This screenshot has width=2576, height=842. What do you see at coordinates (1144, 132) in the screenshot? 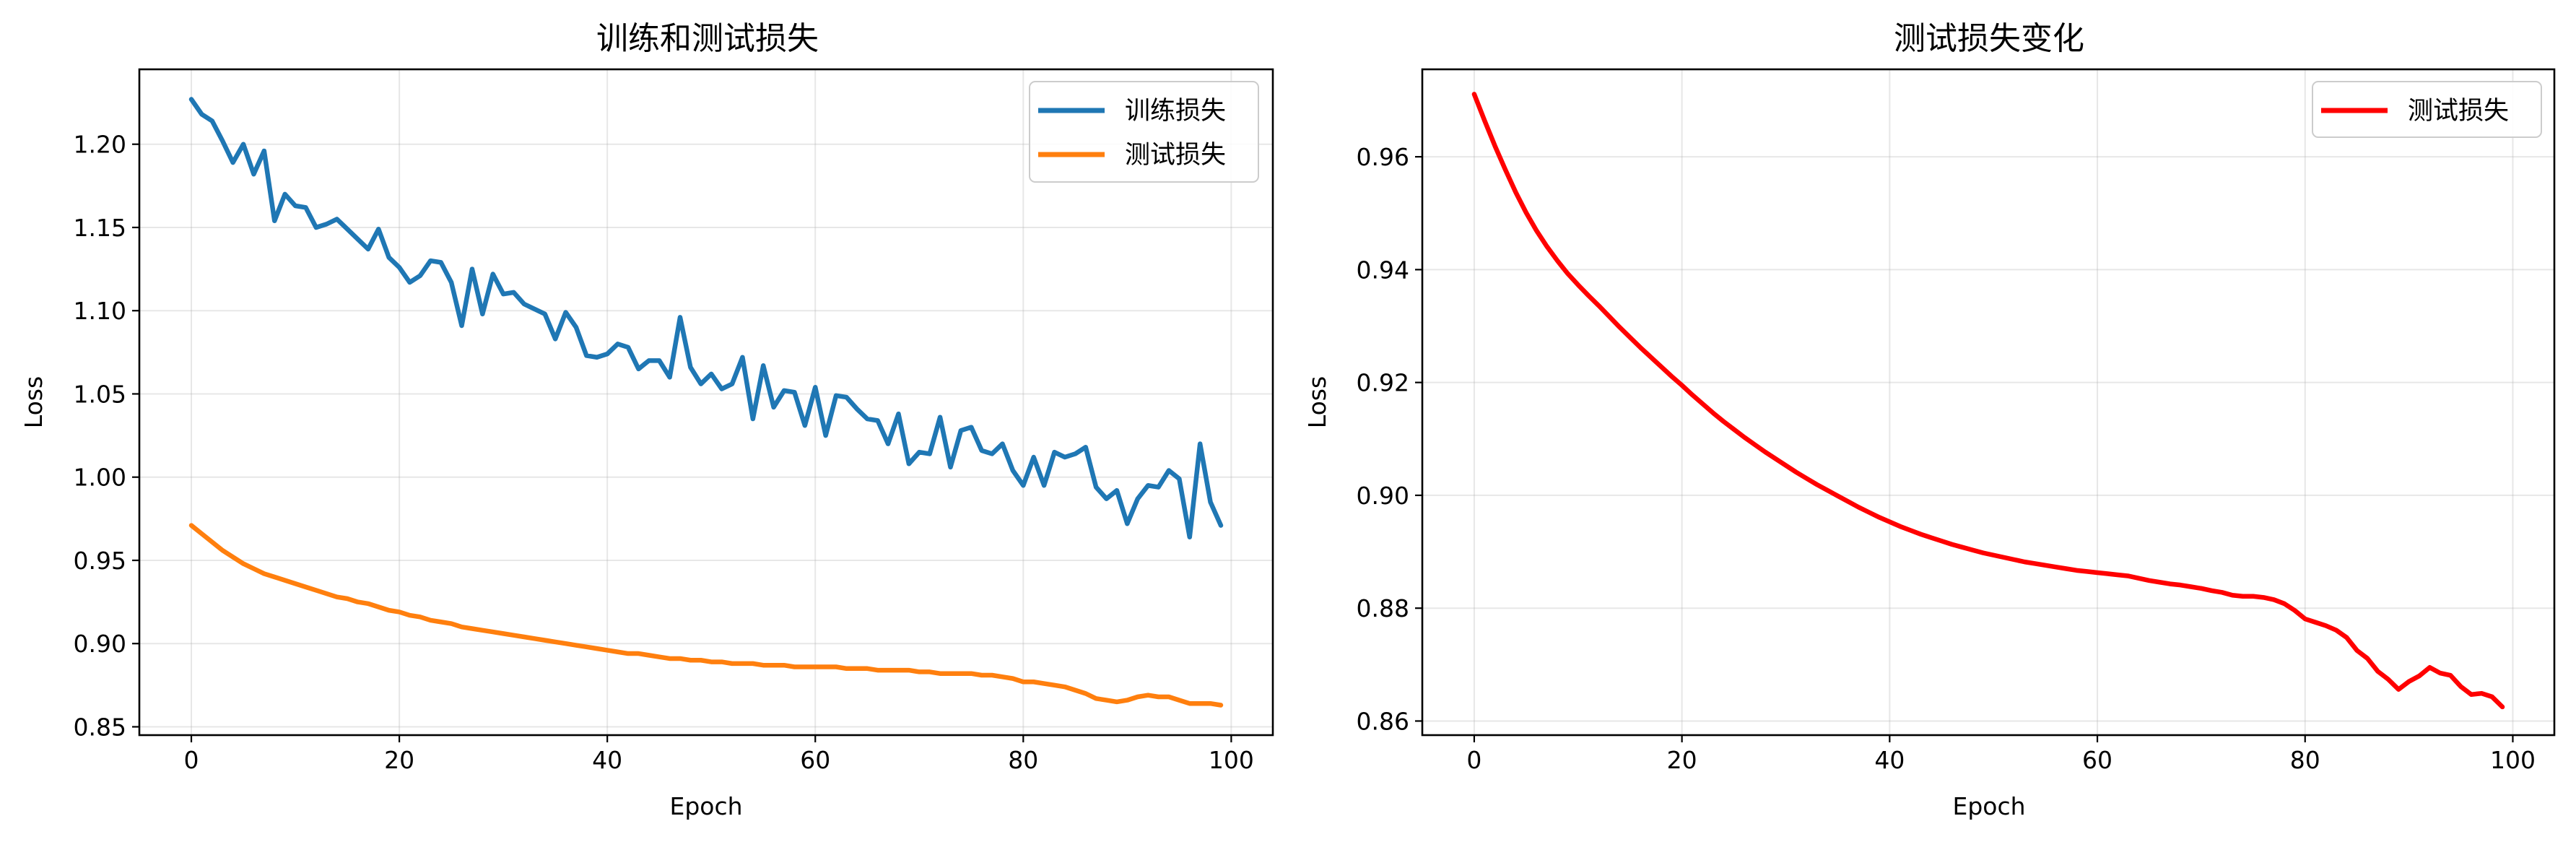
I see `legend: 训练损失 测试损失` at bounding box center [1144, 132].